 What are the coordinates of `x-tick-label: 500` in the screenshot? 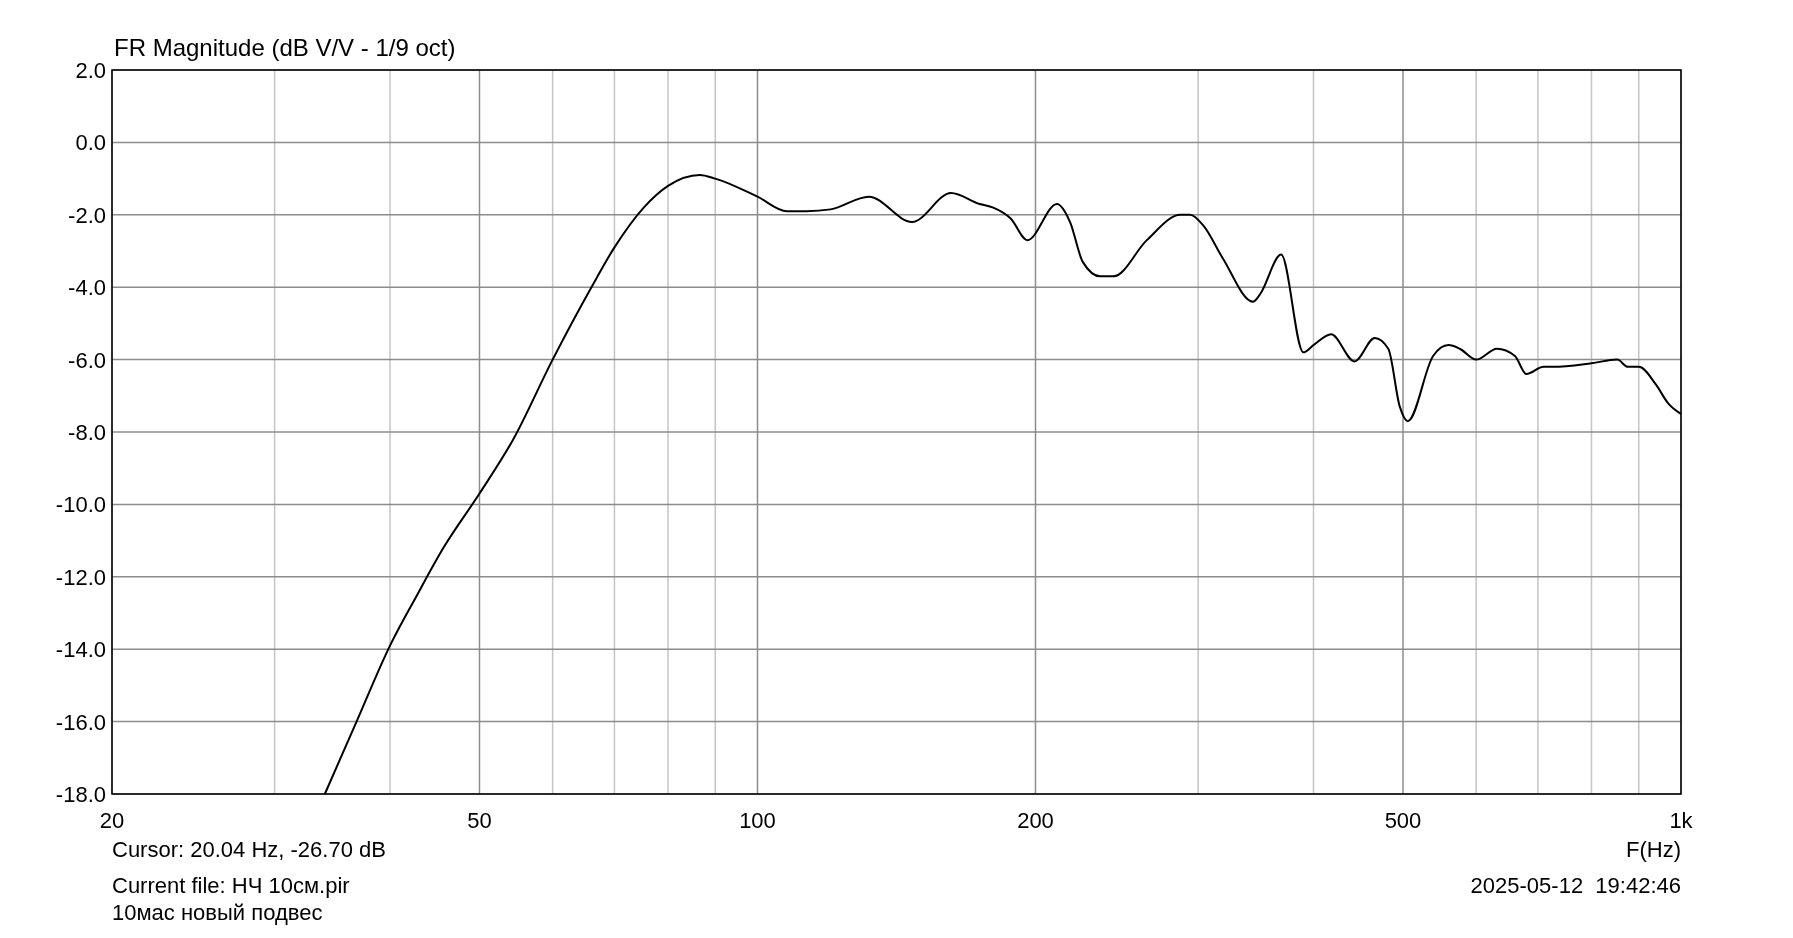 It's located at (1403, 820).